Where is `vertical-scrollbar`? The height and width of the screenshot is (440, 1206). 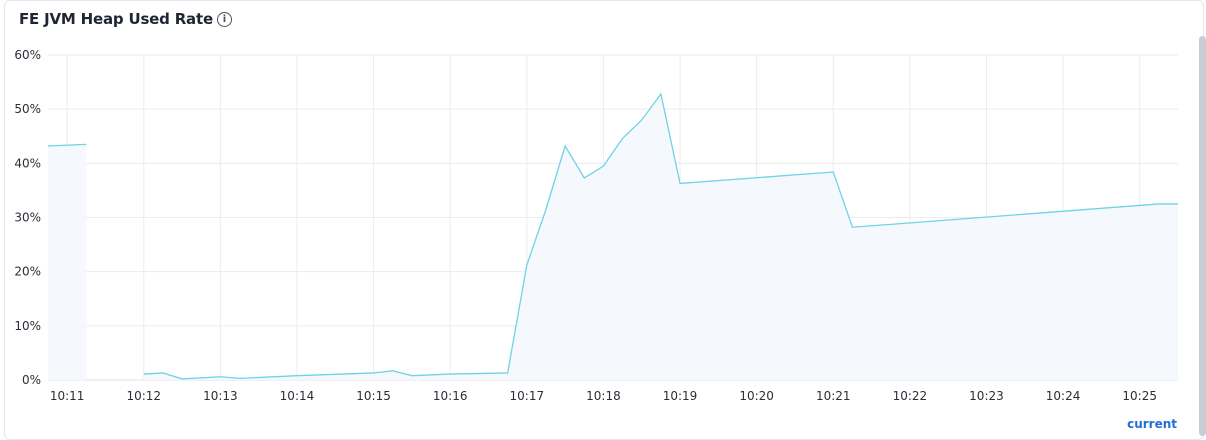
vertical-scrollbar is located at coordinates (1202, 236).